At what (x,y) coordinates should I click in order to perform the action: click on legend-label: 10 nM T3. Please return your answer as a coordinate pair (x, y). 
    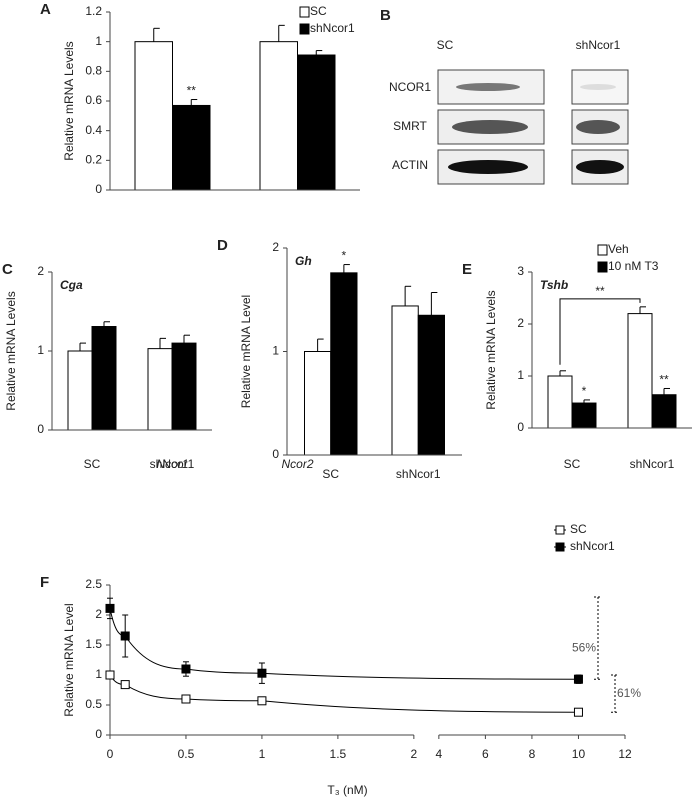
    Looking at the image, I should click on (633, 266).